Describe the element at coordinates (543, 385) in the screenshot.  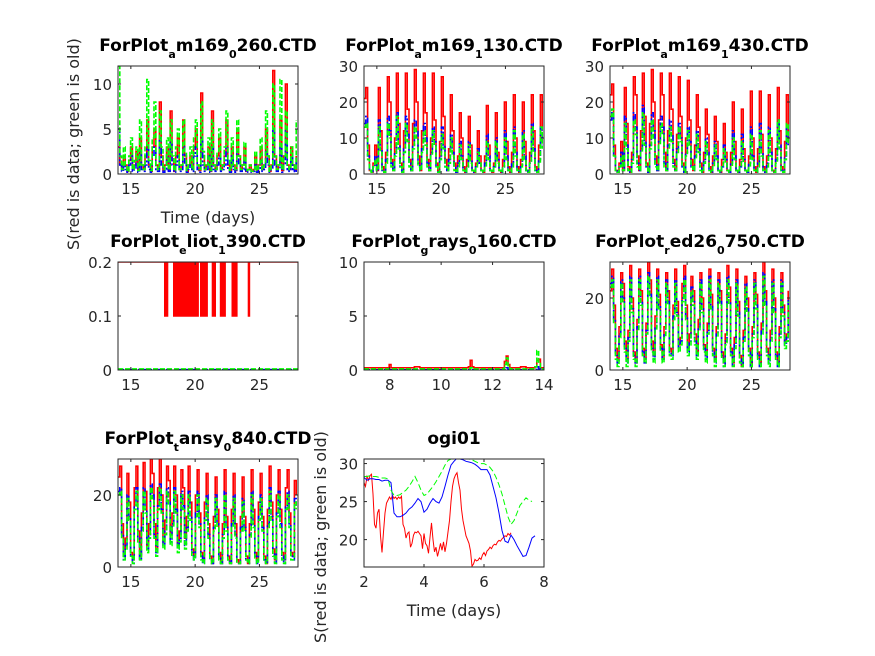
I see `x-tick-label: 14` at that location.